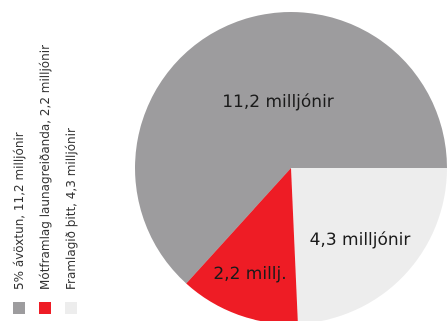  Describe the element at coordinates (242, 244) in the screenshot. I see `pie-slice` at that location.